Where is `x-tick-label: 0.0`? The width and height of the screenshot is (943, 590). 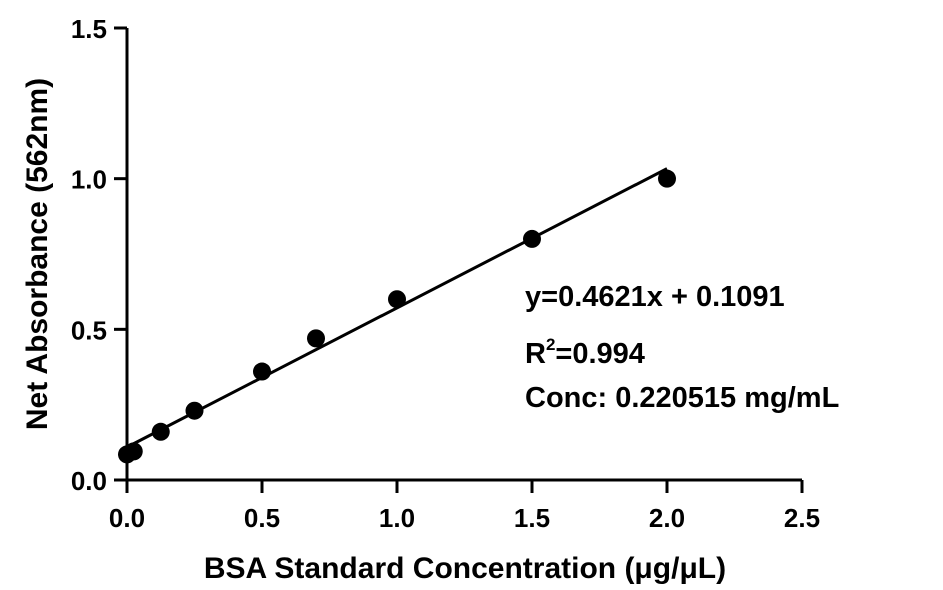
x-tick-label: 0.0 is located at coordinates (127, 518).